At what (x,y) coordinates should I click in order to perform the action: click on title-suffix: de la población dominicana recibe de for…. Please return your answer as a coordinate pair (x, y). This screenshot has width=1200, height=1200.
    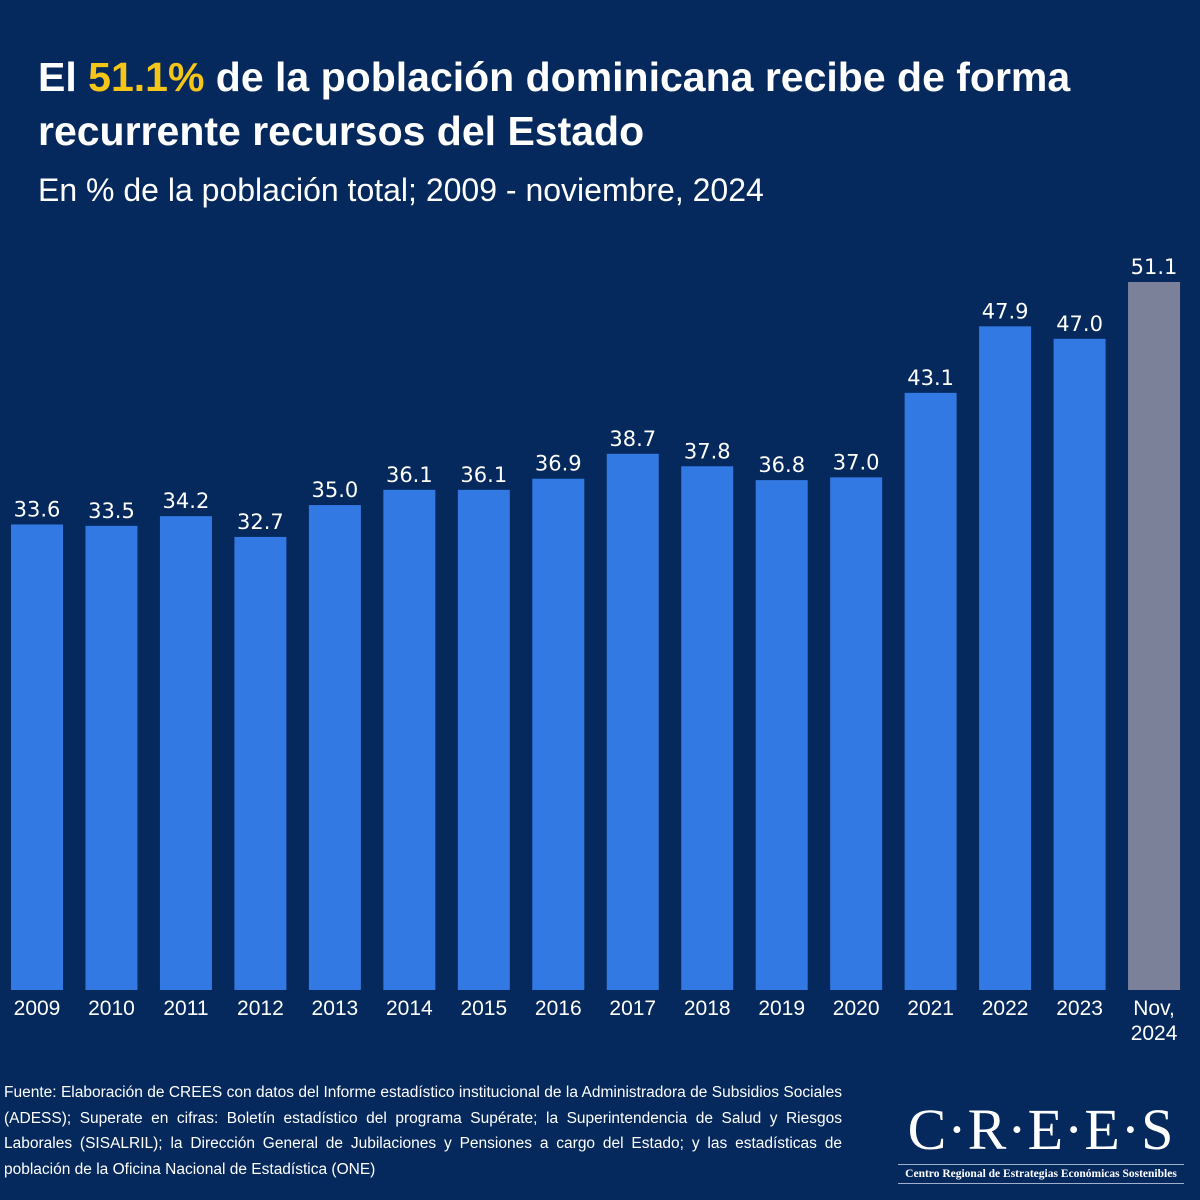
    Looking at the image, I should click on (554, 104).